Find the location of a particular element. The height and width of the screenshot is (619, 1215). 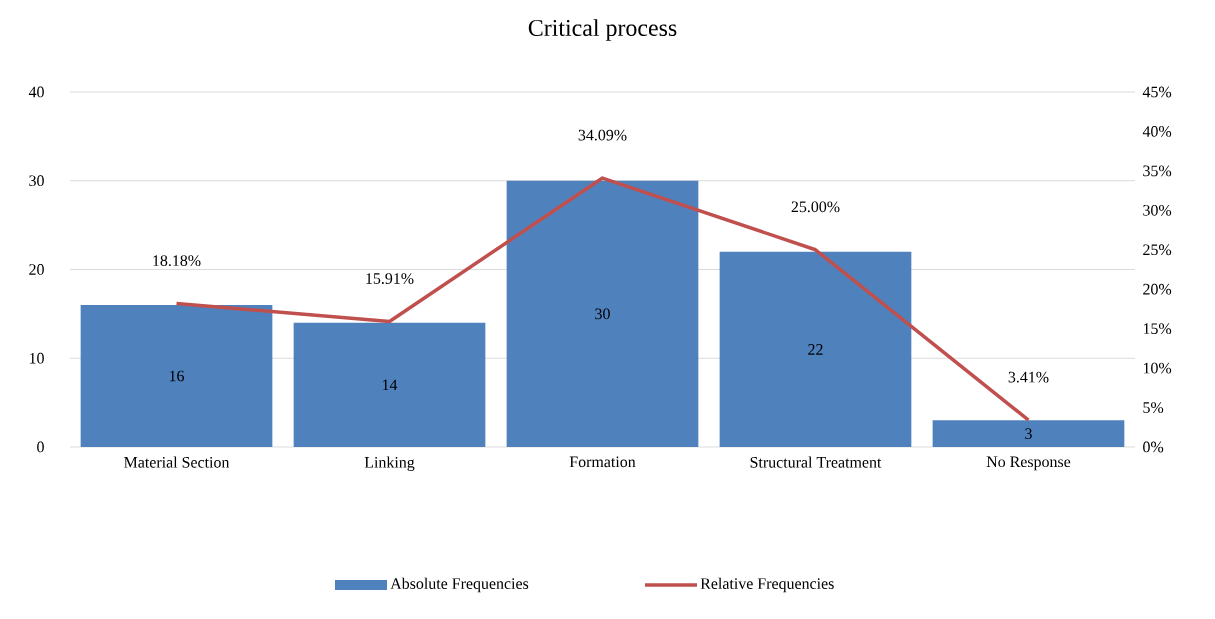

y-tick-label: 30 is located at coordinates (36, 181).